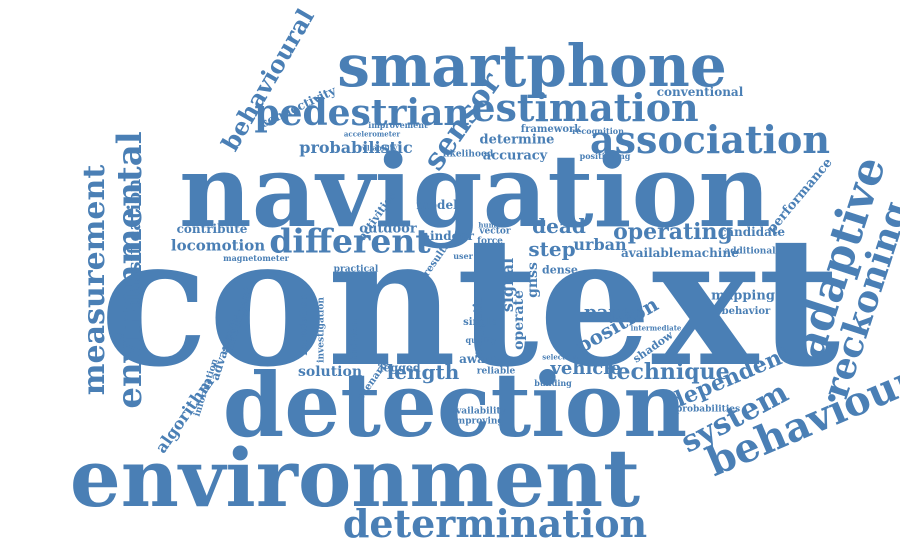  Describe the element at coordinates (463, 256) in the screenshot. I see `word-user: user` at that location.